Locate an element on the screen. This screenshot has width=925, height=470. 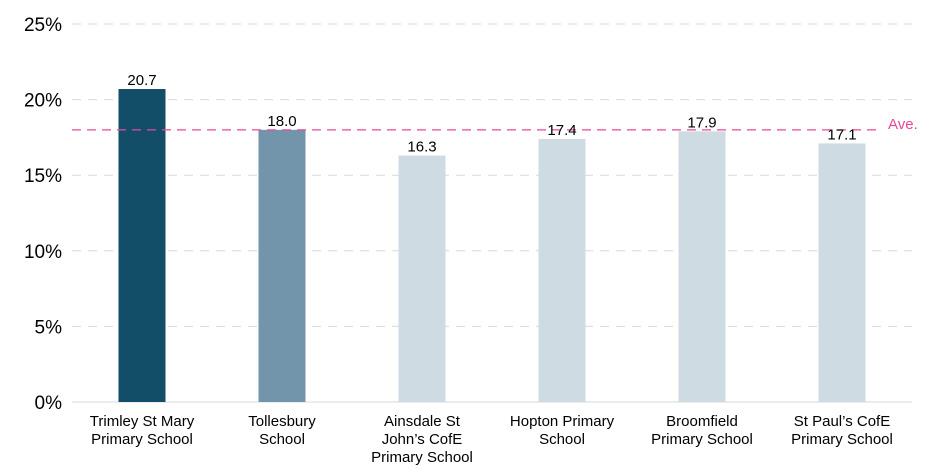
data-label: 18.0 is located at coordinates (281, 121).